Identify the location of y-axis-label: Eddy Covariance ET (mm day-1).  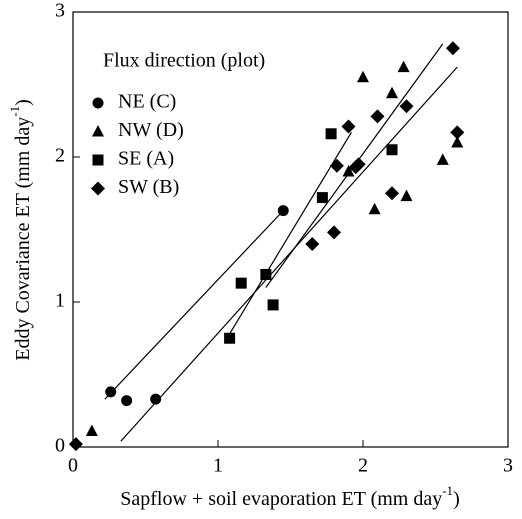
(20, 230).